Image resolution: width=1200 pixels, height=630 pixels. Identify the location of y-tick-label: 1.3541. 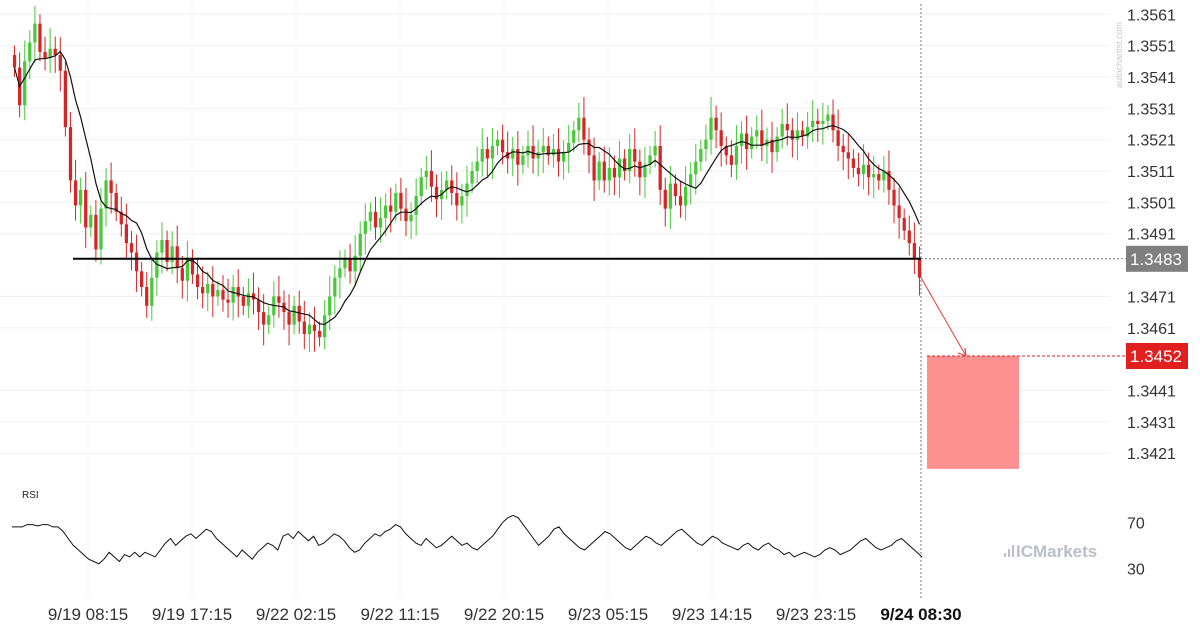
(1151, 78).